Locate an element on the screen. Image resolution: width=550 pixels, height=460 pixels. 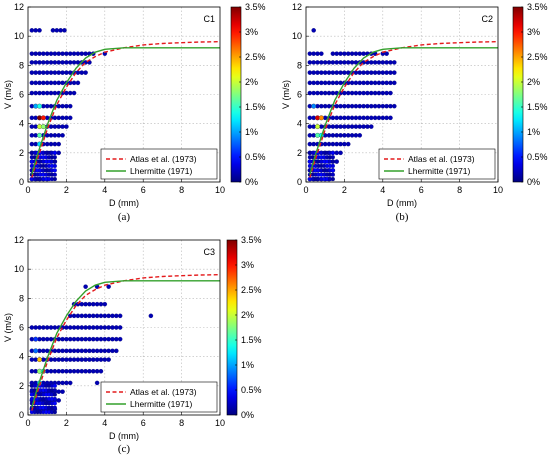
colorbar-tick-label: 0.5% is located at coordinates (537, 157).